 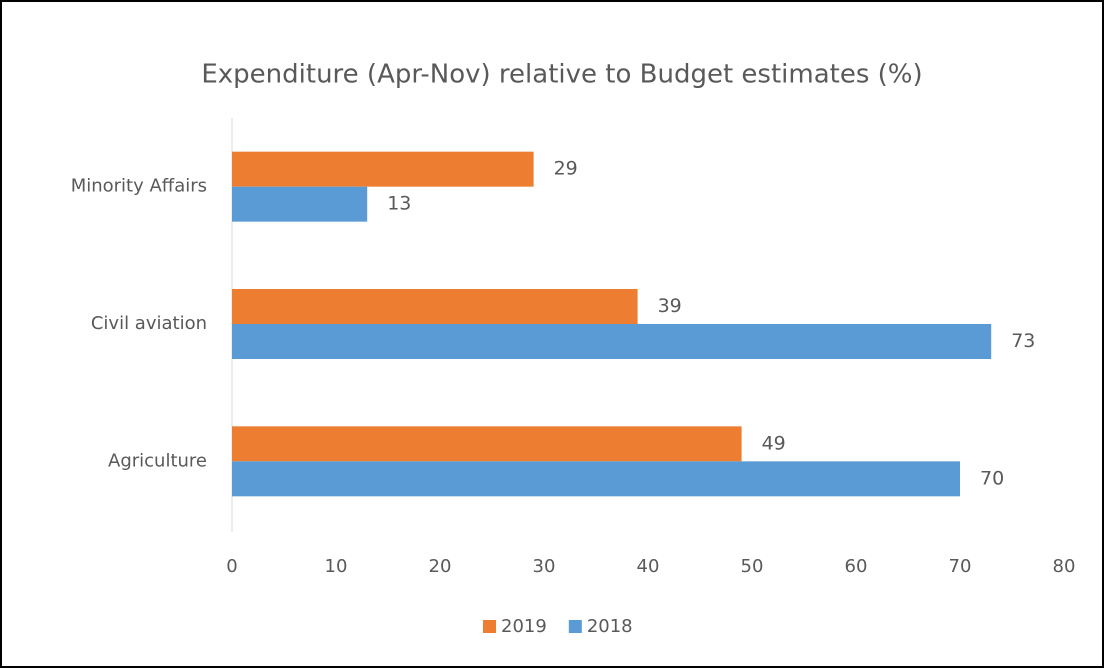 I want to click on data-label: 73, so click(x=1023, y=341).